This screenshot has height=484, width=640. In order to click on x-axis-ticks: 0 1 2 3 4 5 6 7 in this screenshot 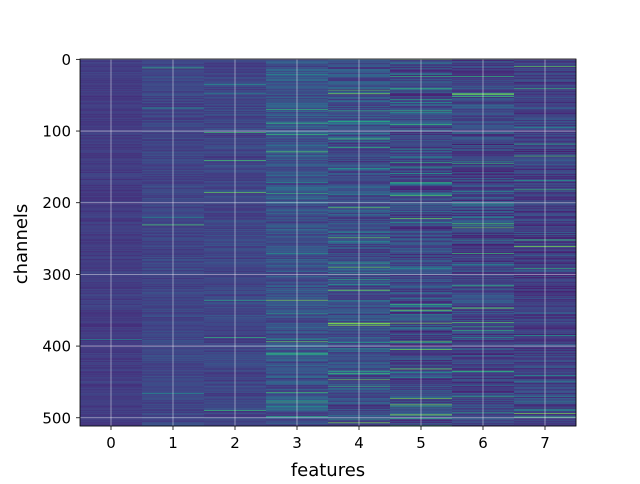, I will do `click(328, 439)`.